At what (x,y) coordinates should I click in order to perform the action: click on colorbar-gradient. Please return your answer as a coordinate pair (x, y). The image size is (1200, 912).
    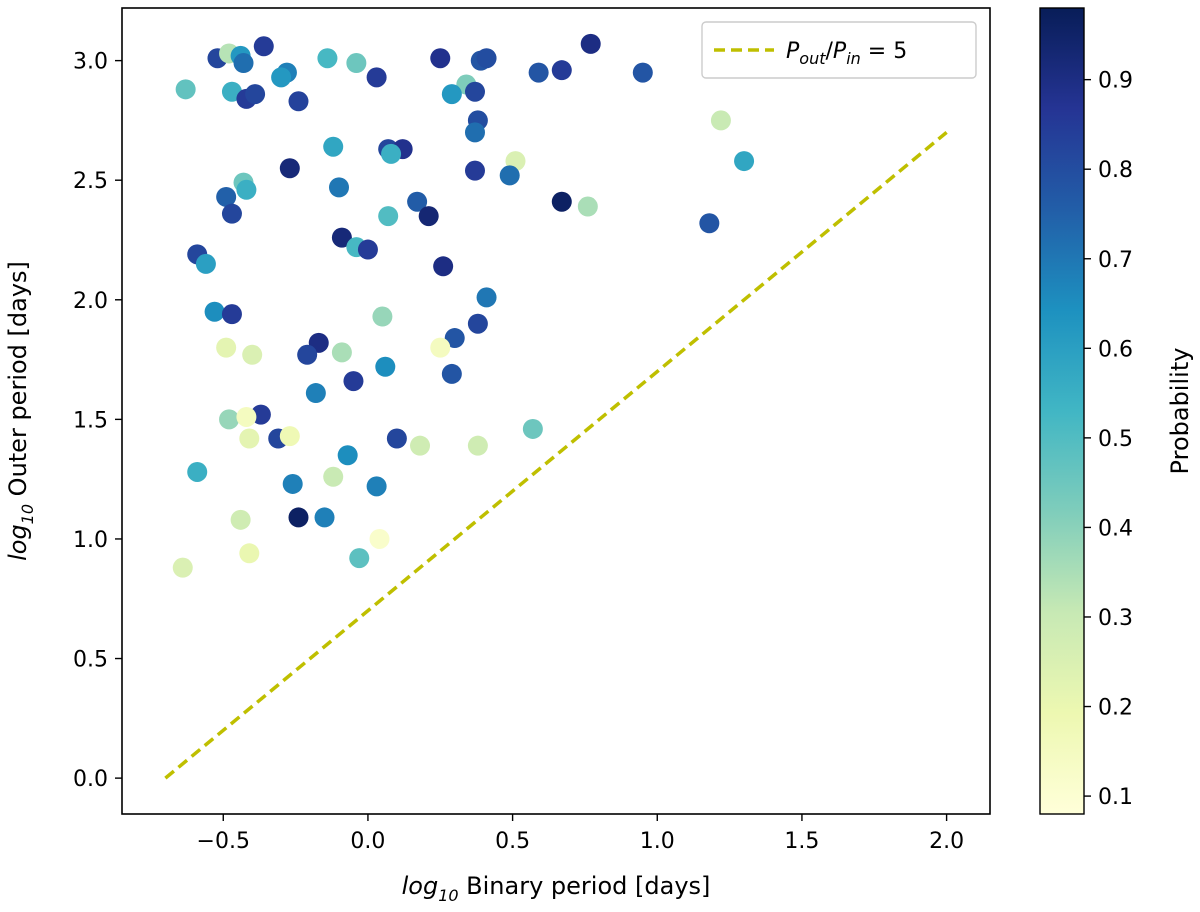
    Looking at the image, I should click on (1062, 411).